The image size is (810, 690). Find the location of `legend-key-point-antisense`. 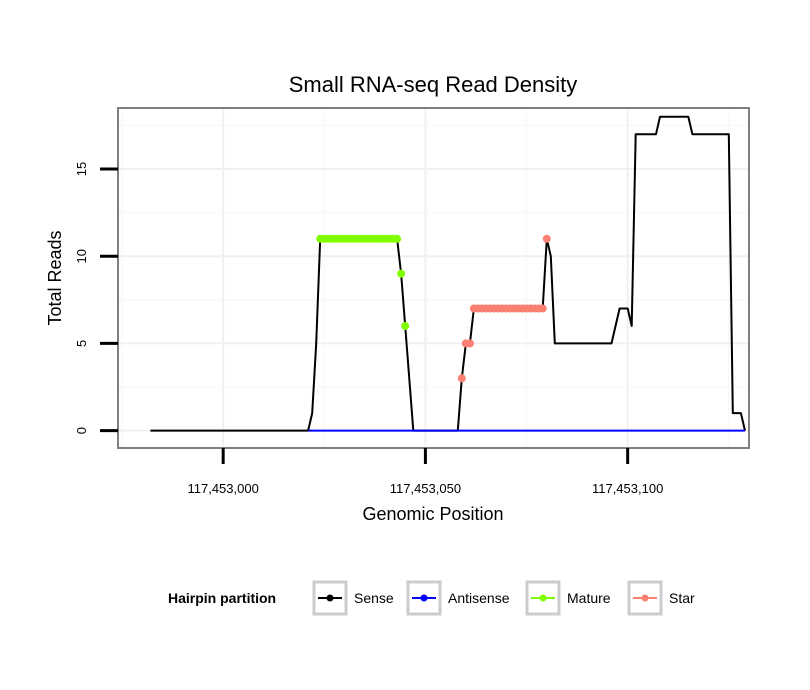

legend-key-point-antisense is located at coordinates (424, 598).